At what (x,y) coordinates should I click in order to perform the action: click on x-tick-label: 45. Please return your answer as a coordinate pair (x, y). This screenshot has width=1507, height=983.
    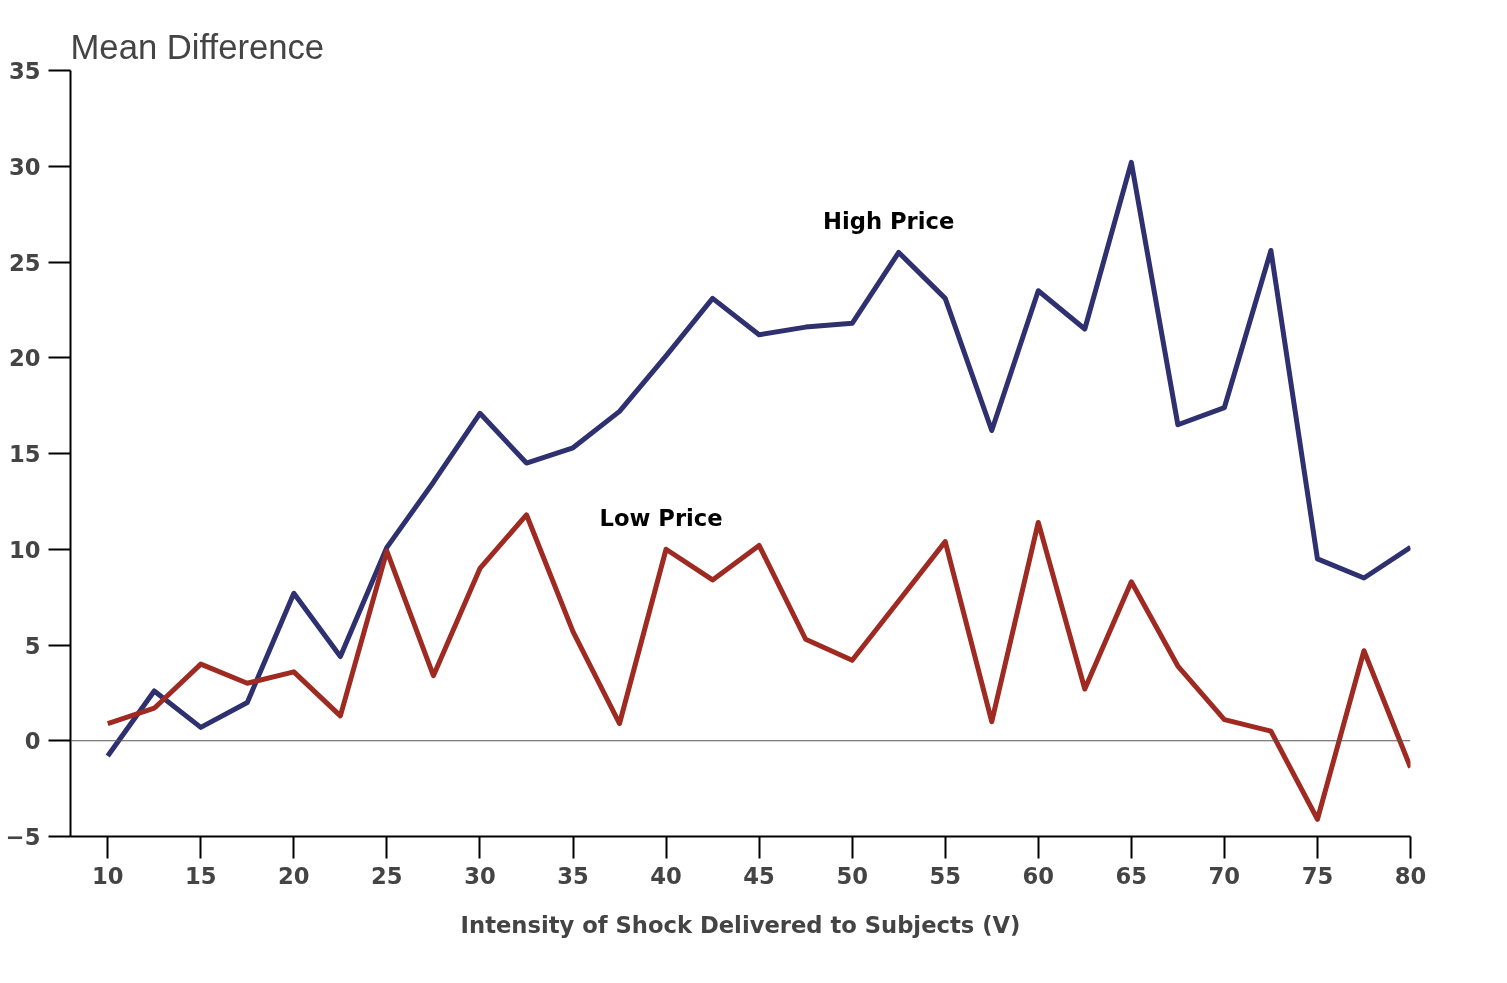
    Looking at the image, I should click on (759, 875).